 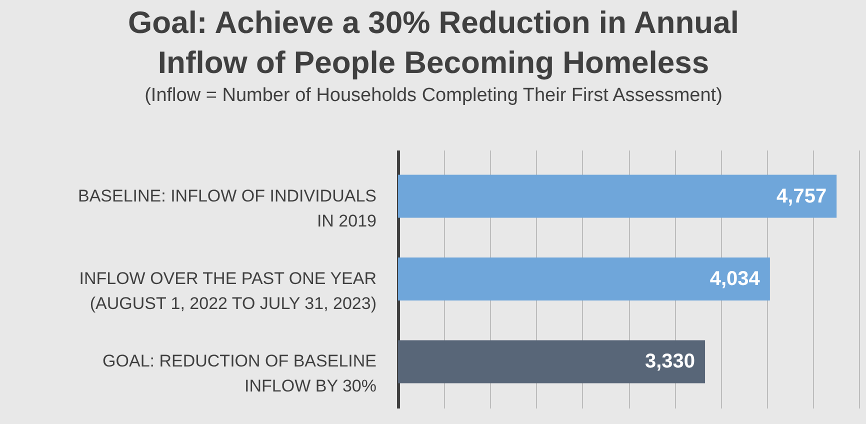 What do you see at coordinates (801, 196) in the screenshot?
I see `data-label: 4,757` at bounding box center [801, 196].